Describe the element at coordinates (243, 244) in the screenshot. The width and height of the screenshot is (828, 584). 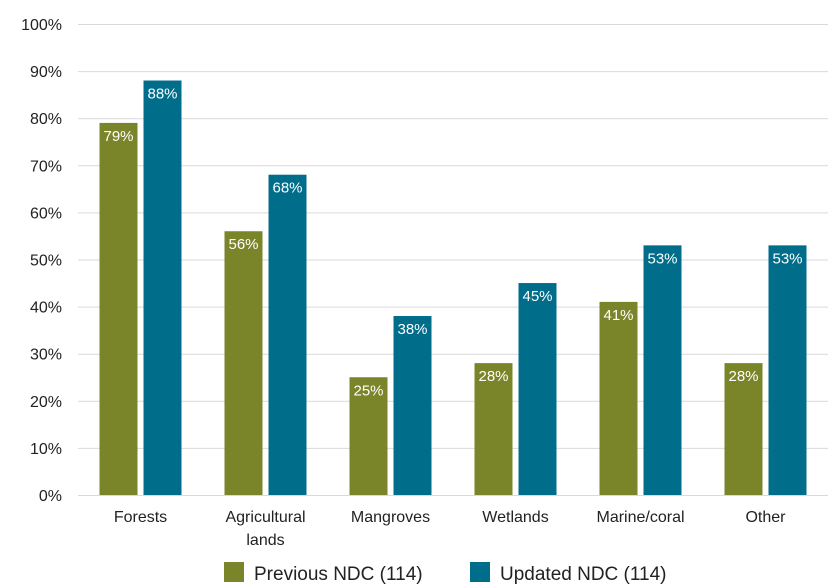
I see `data-label: 56%` at that location.